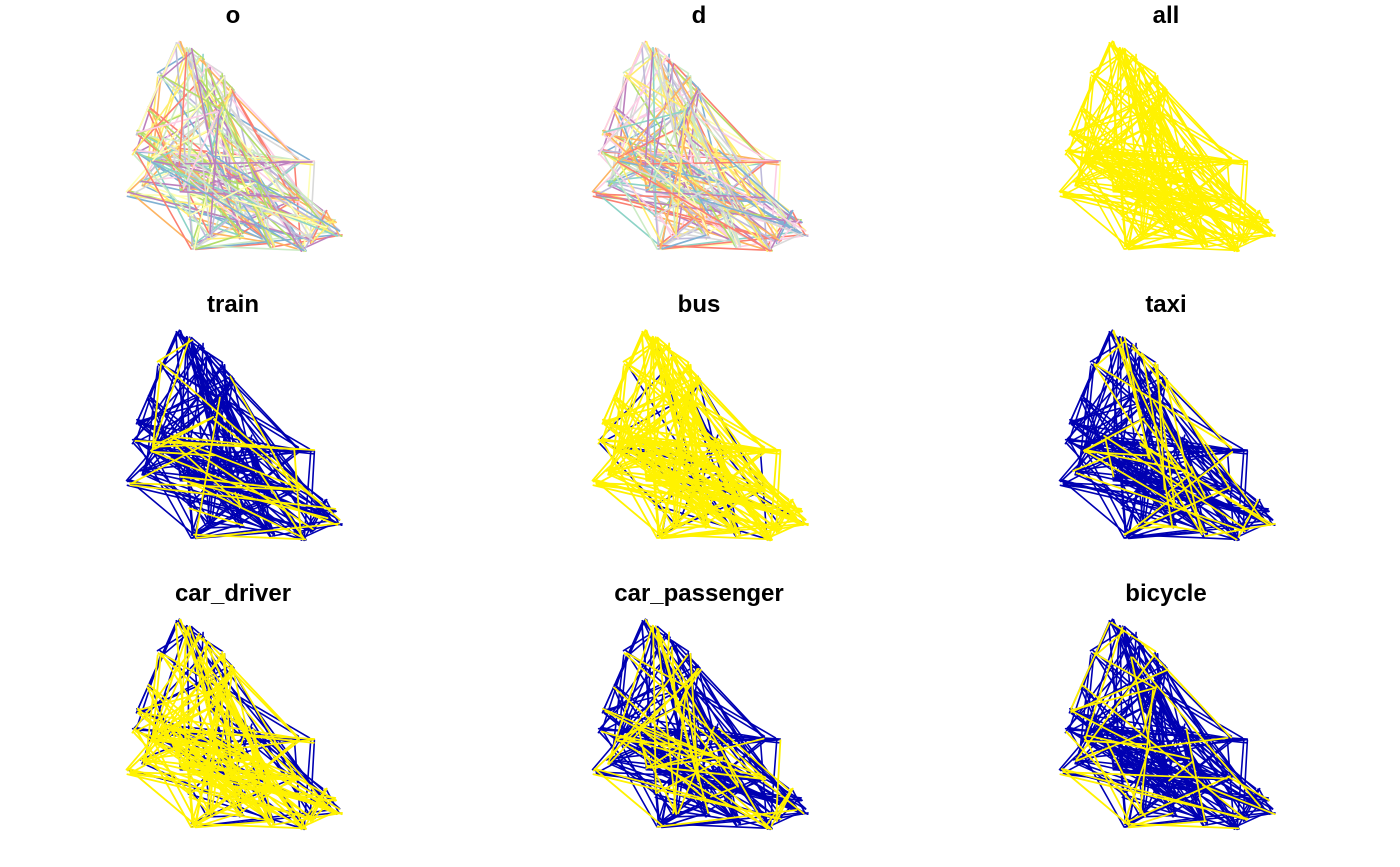 This screenshot has width=1400, height=867. Describe the element at coordinates (1166, 593) in the screenshot. I see `panel-title-bicycle: bicycle` at that location.